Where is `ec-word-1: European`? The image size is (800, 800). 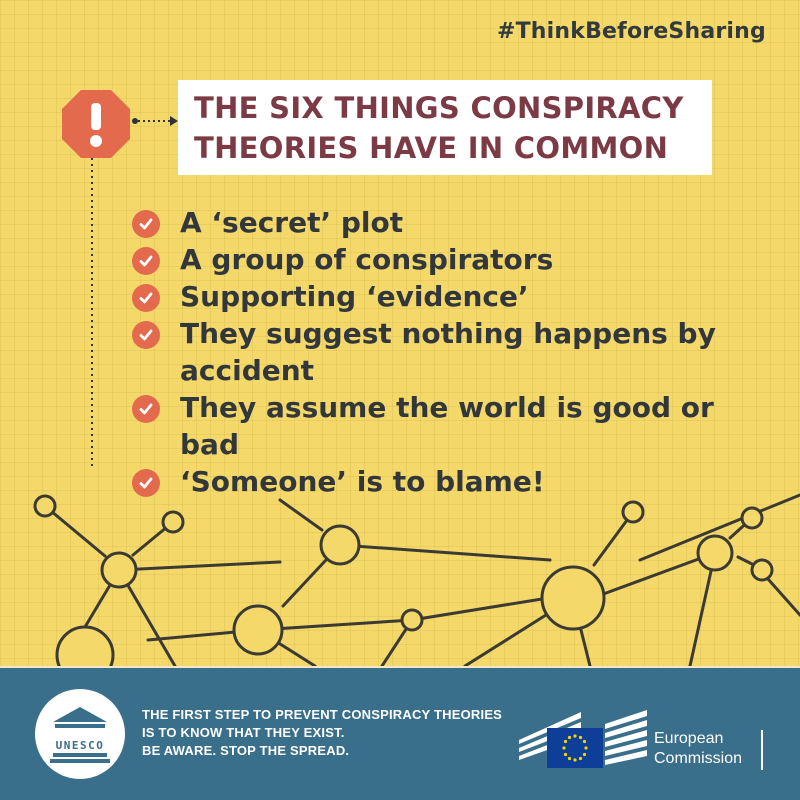
ec-word-1: European is located at coordinates (689, 738).